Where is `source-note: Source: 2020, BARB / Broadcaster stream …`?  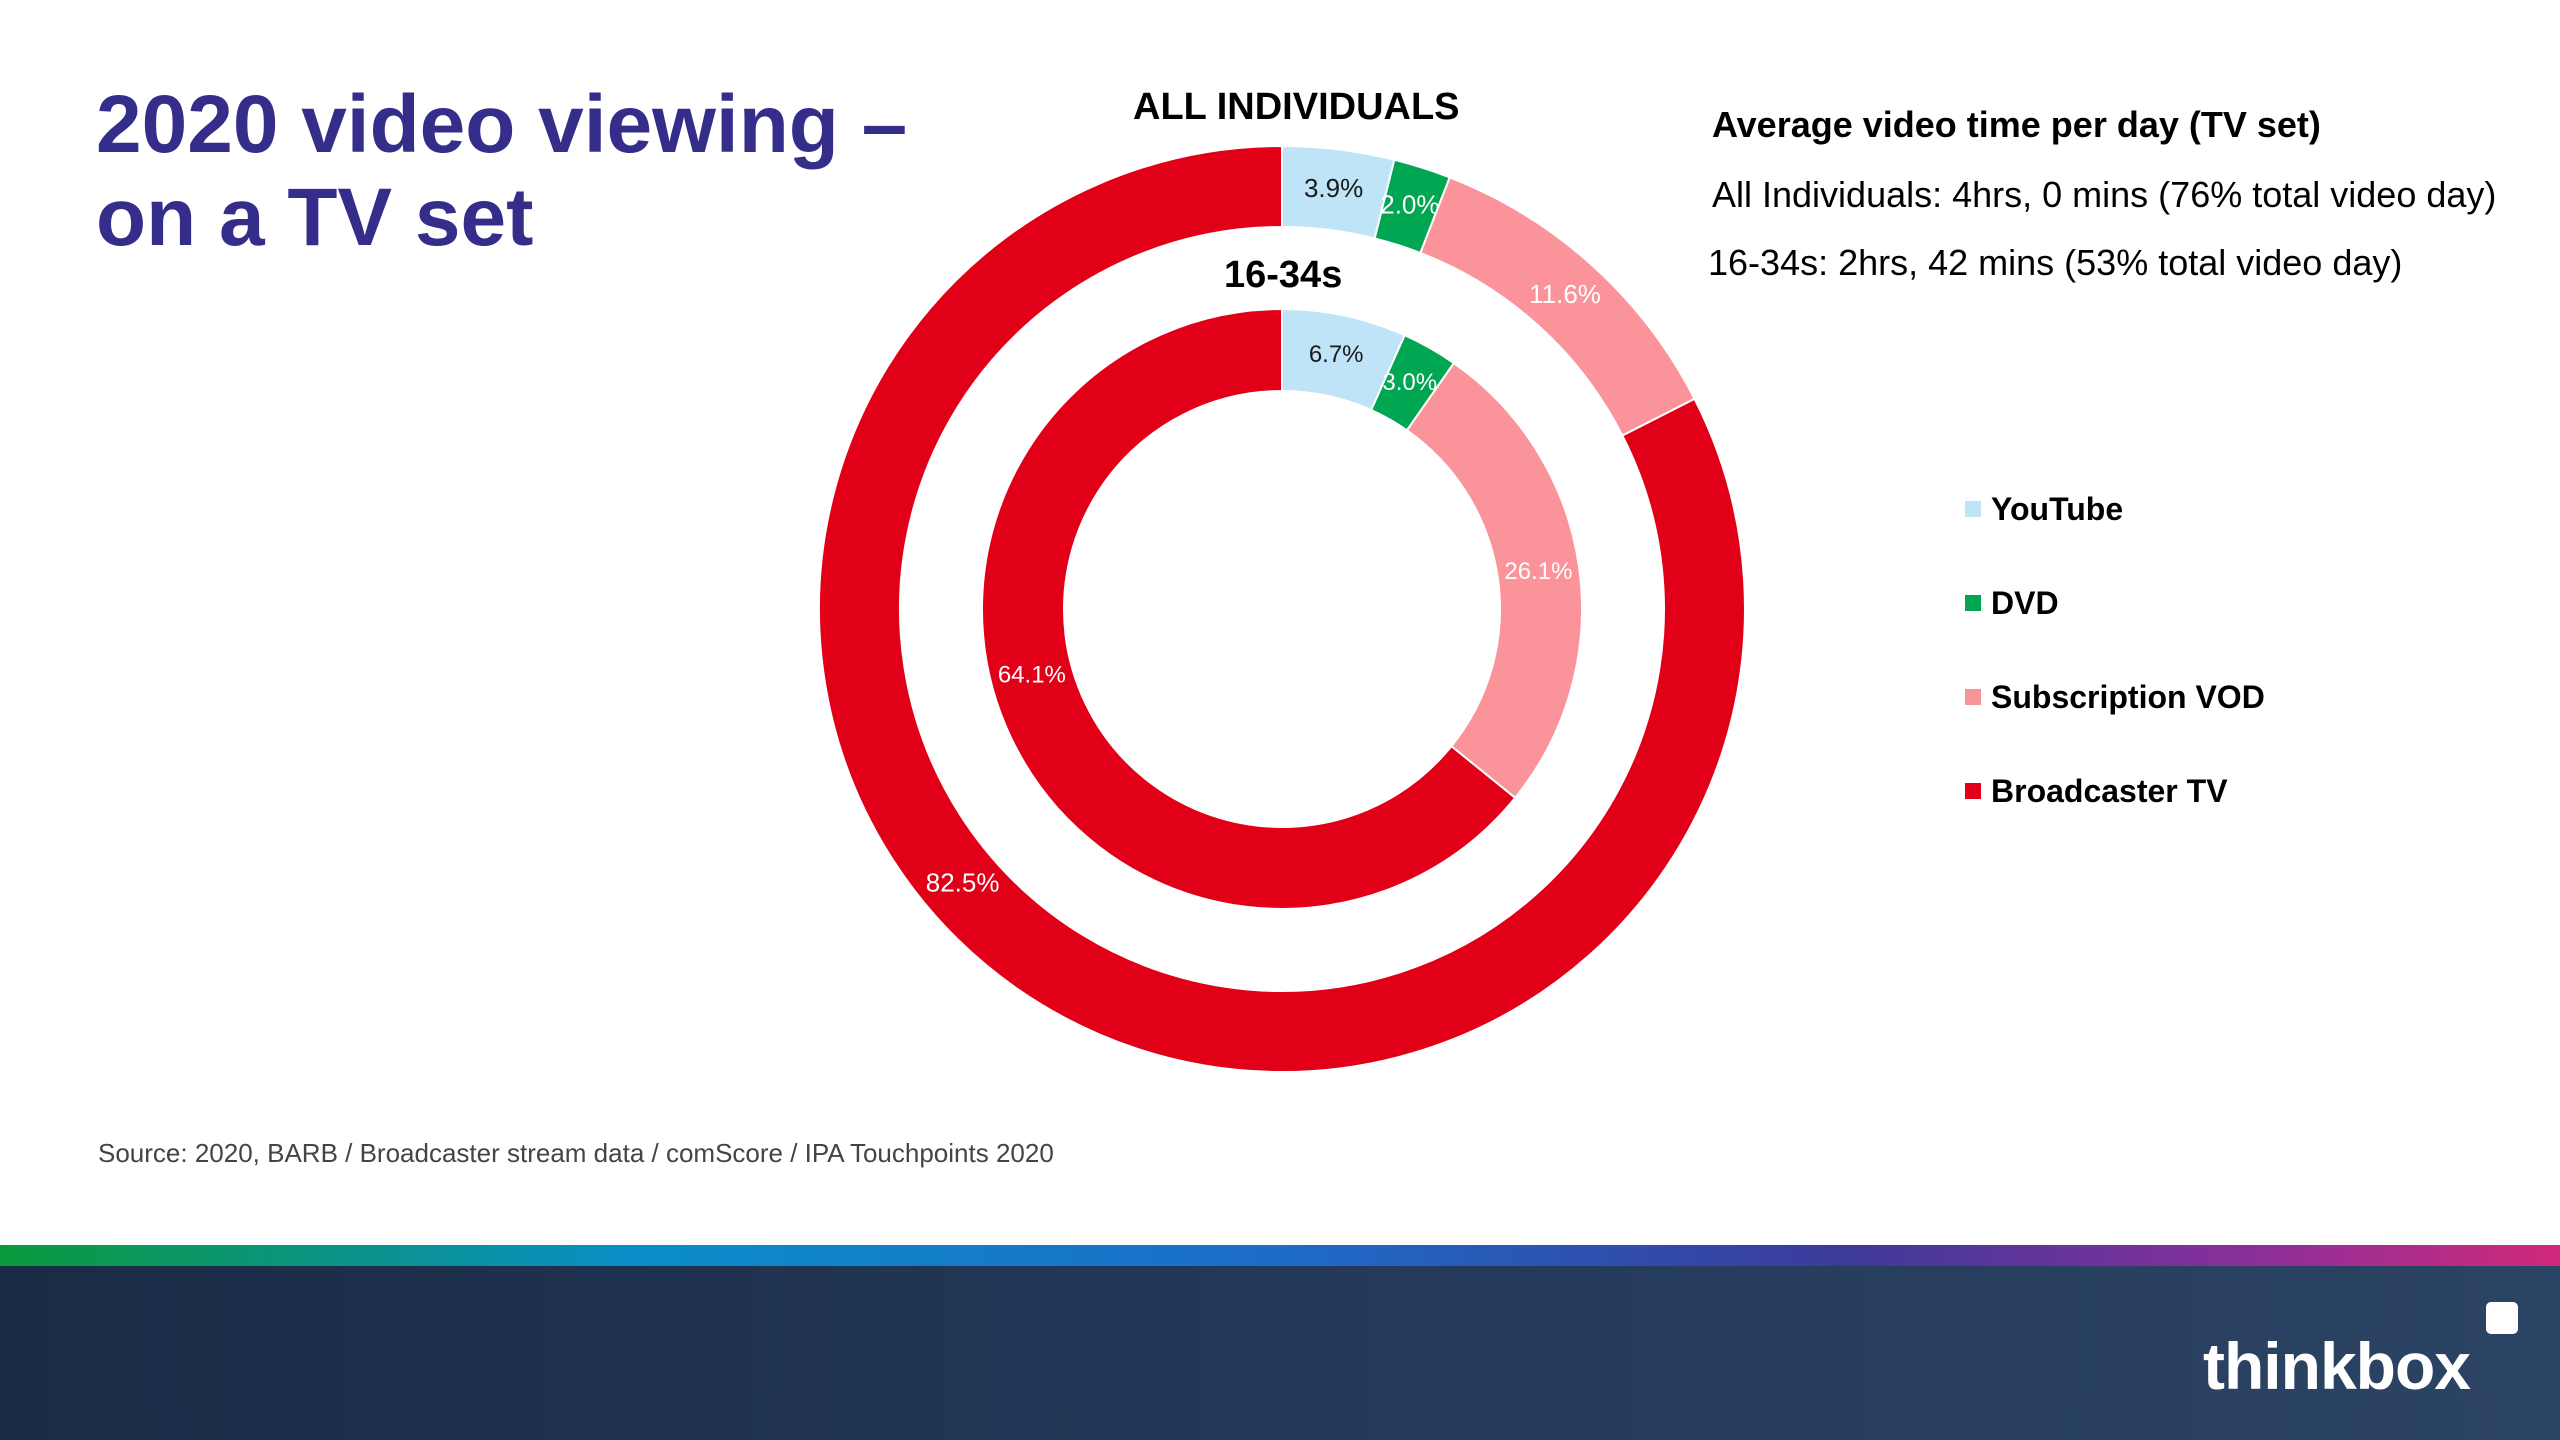
source-note: Source: 2020, BARB / Broadcaster stream … is located at coordinates (576, 1153).